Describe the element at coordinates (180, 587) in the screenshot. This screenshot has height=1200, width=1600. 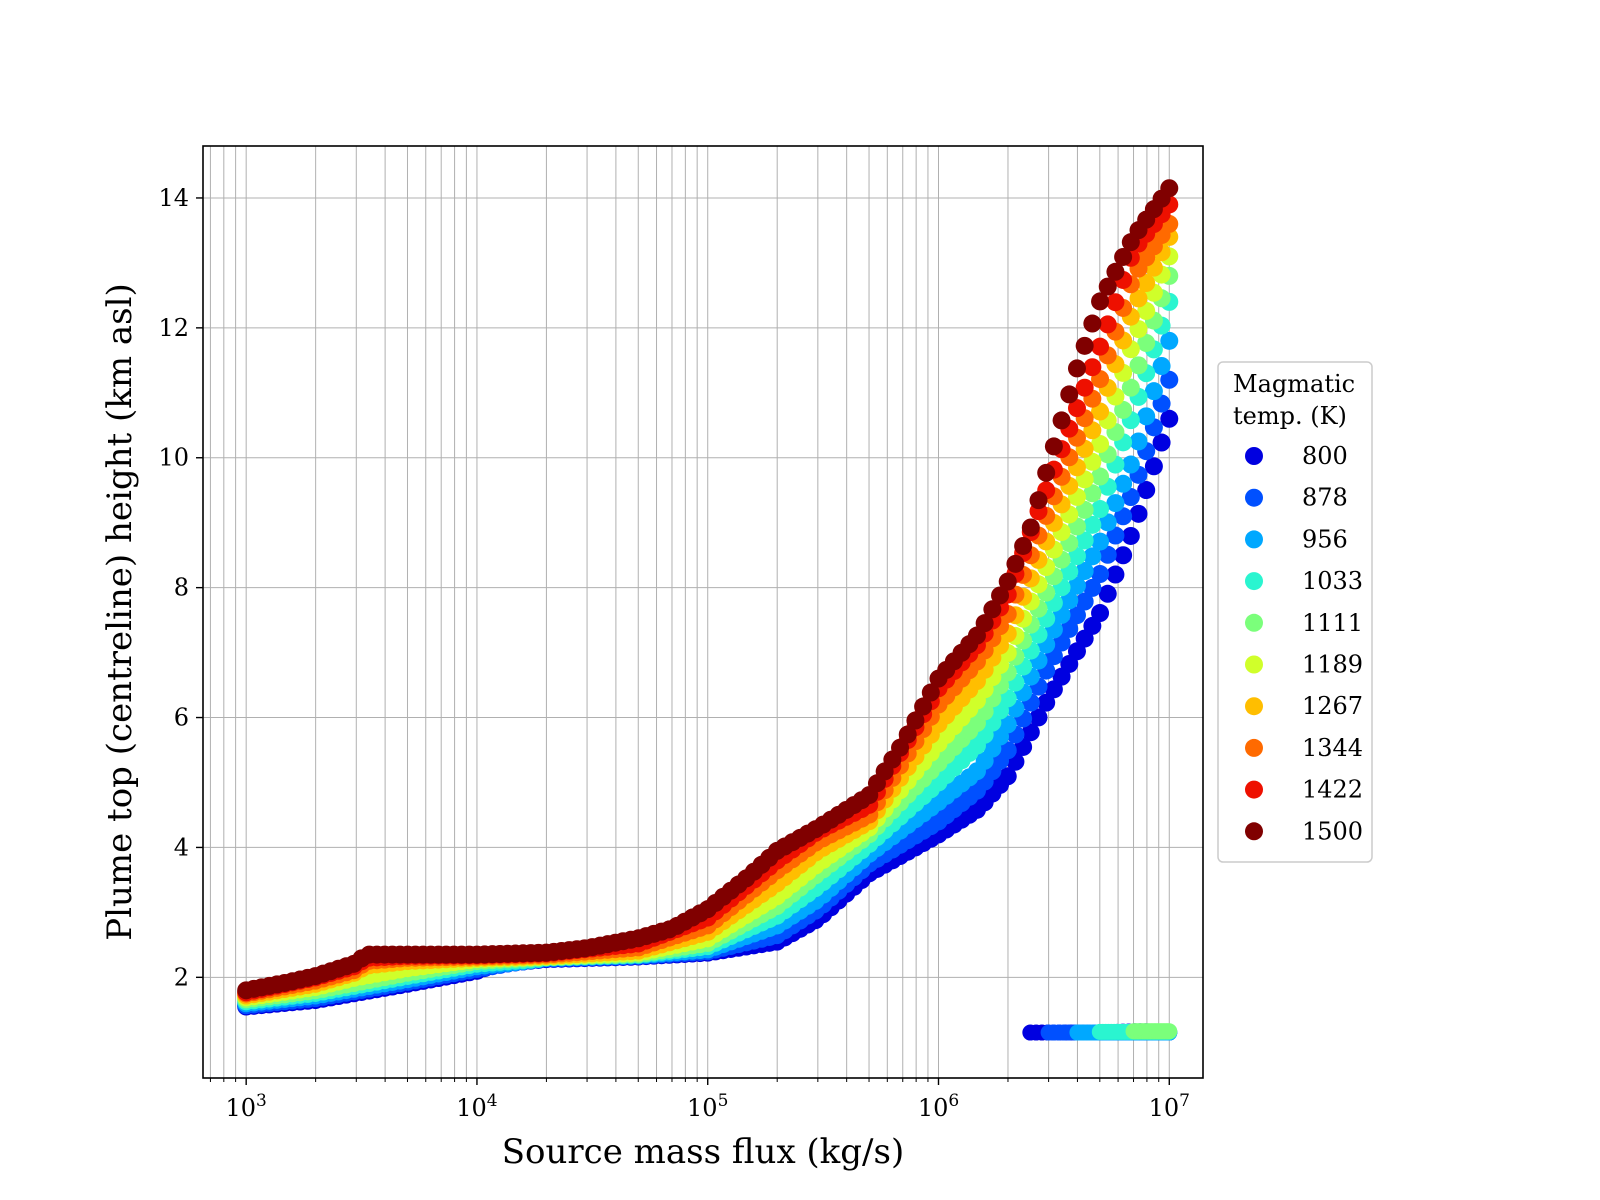
I see `y-axis: 2 4 6 8 10 12 14` at that location.